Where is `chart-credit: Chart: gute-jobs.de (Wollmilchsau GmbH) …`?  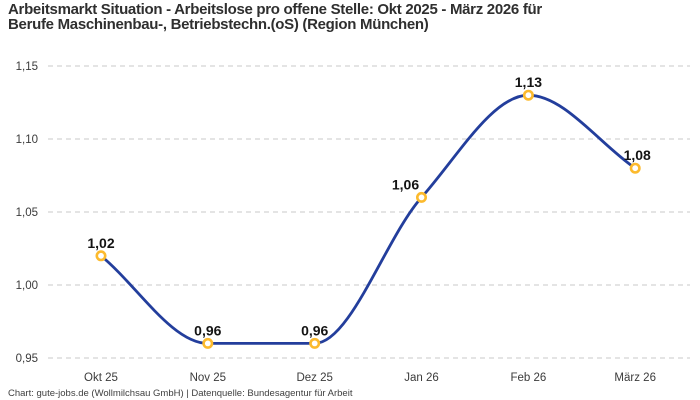 chart-credit: Chart: gute-jobs.de (Wollmilchsau GmbH) … is located at coordinates (180, 393).